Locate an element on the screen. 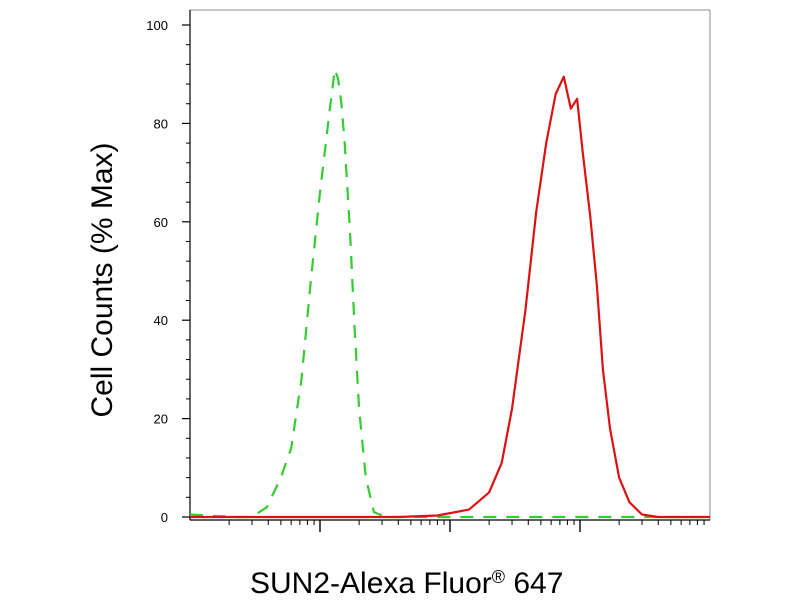  y-tick-label-100: 100 is located at coordinates (157, 25).